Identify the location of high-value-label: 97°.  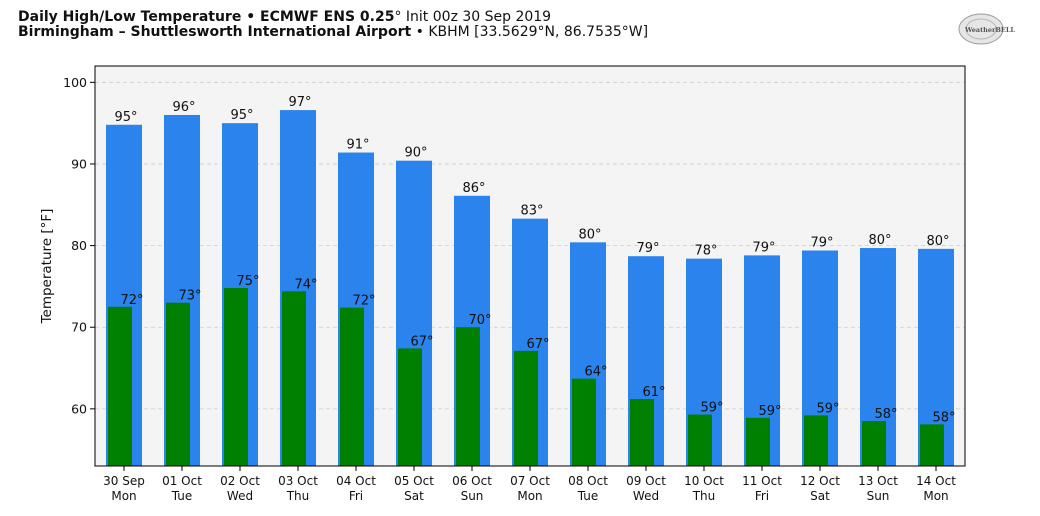
(299, 102).